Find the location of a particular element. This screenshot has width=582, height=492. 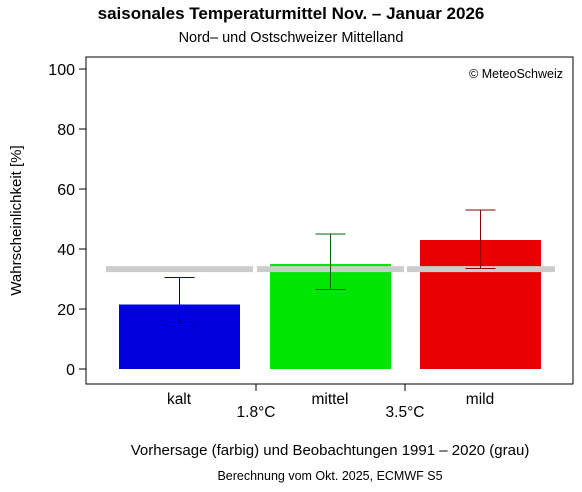

y-tick-label: 0 is located at coordinates (70, 370).